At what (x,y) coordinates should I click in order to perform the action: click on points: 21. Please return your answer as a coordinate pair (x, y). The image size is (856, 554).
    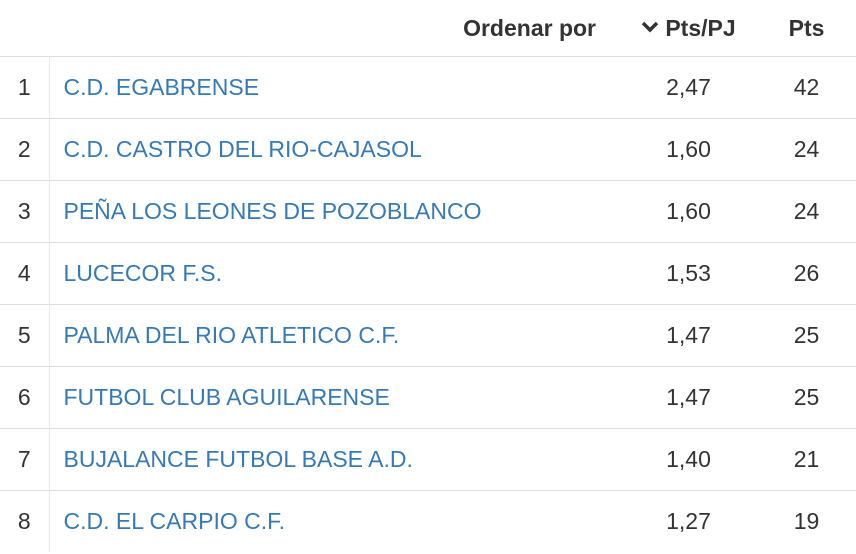
    Looking at the image, I should click on (806, 459).